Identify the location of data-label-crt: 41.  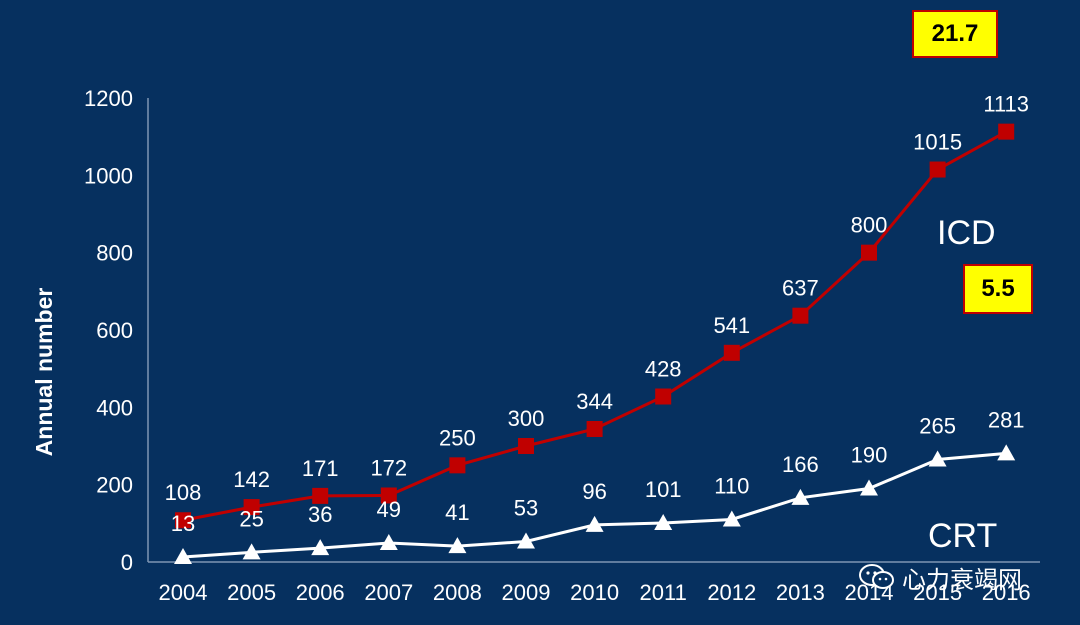
(457, 512).